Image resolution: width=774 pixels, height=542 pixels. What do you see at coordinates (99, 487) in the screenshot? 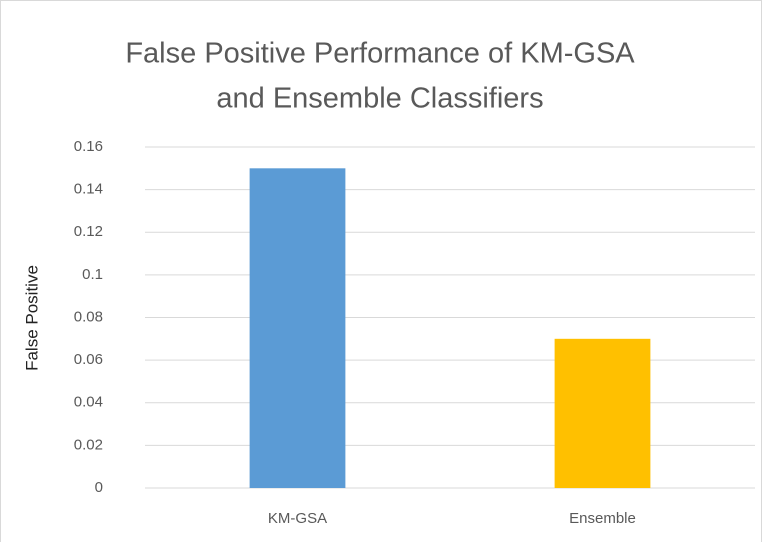
I see `y-tick-label: 0` at bounding box center [99, 487].